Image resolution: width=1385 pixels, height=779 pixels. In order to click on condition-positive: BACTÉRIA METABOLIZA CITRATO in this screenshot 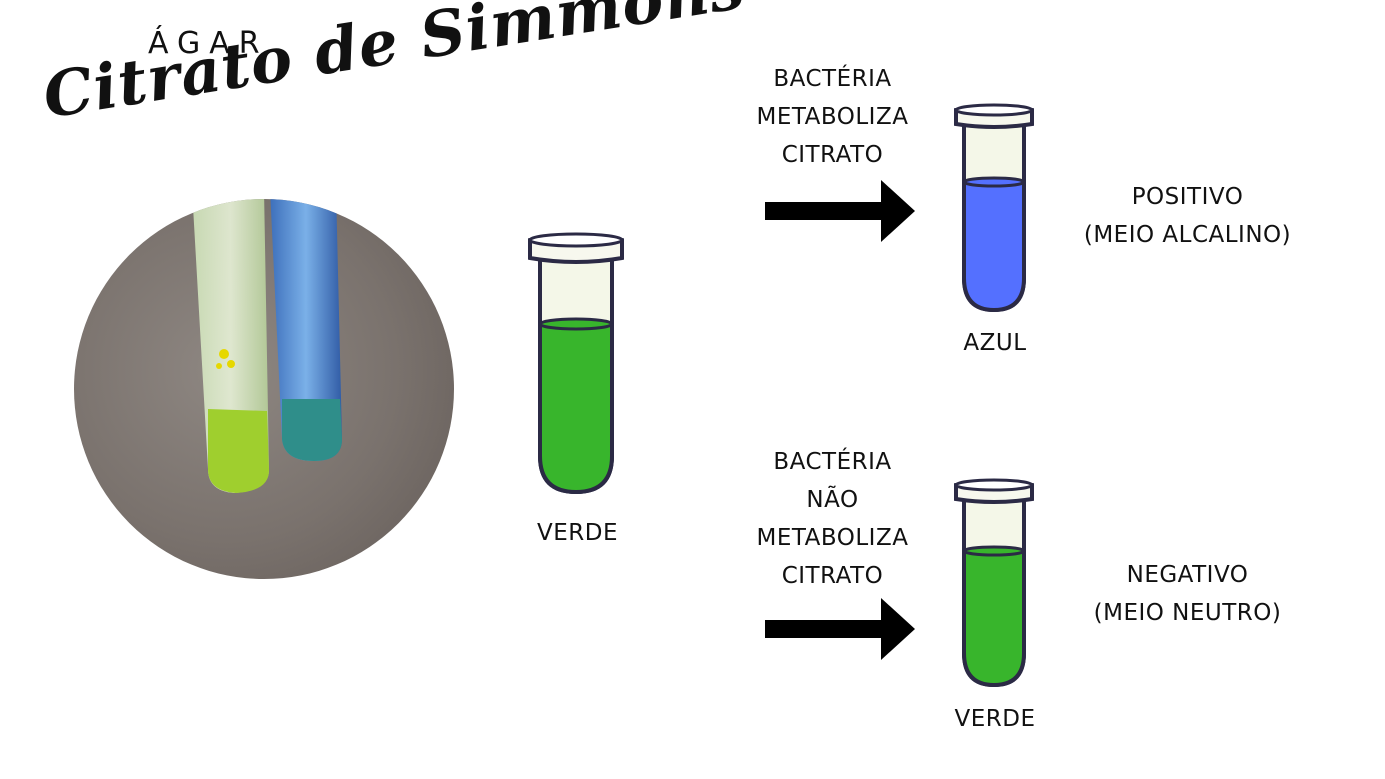, I will do `click(832, 117)`.